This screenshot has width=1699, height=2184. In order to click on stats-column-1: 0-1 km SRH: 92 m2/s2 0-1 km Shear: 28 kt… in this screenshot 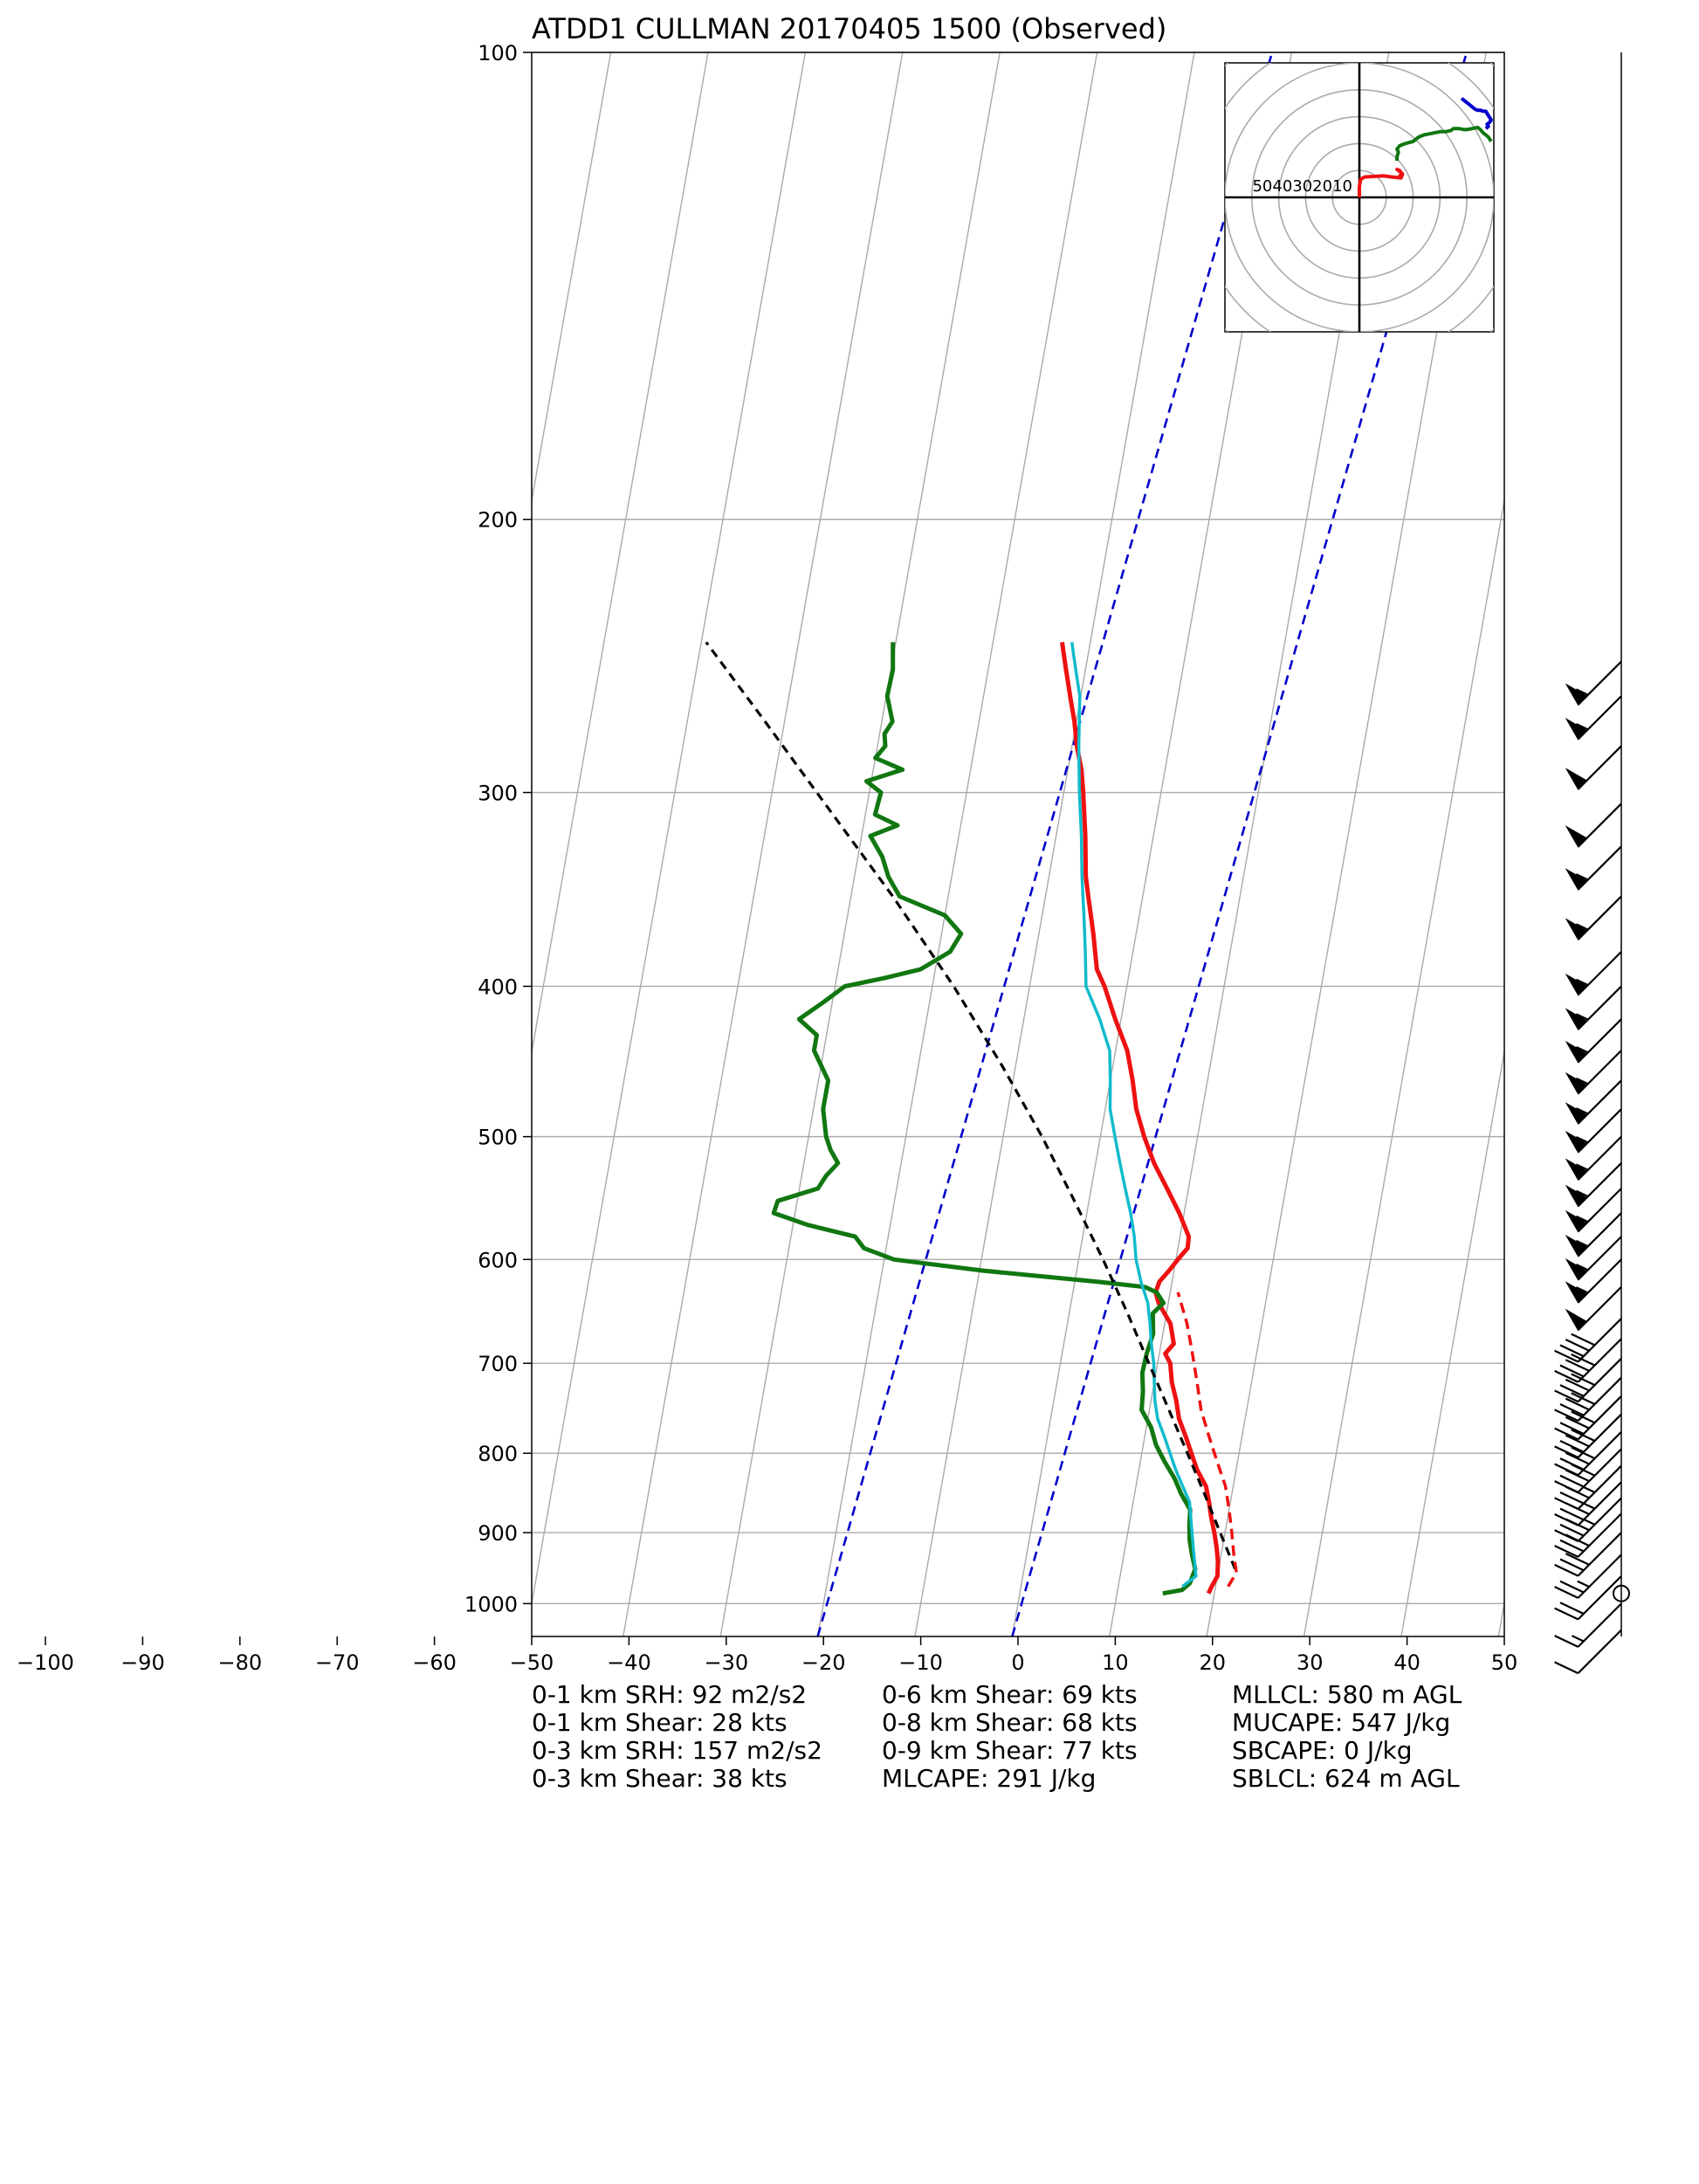, I will do `click(677, 1737)`.